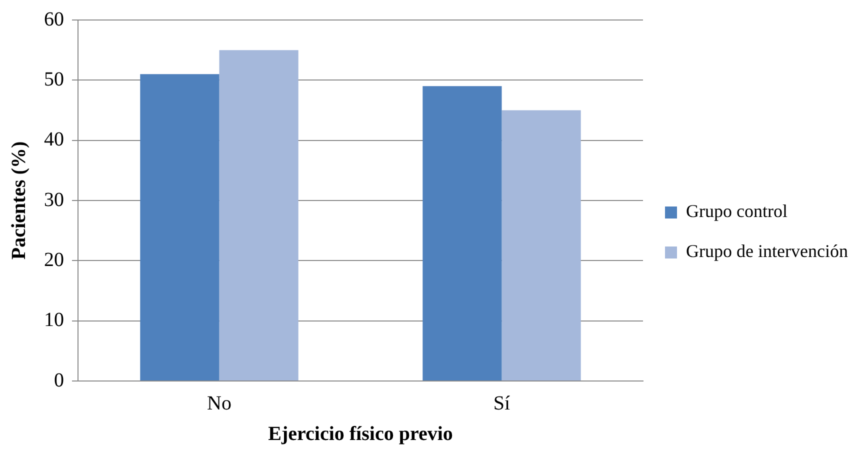  What do you see at coordinates (19, 200) in the screenshot?
I see `y-axis-title: Pacientes (%)` at bounding box center [19, 200].